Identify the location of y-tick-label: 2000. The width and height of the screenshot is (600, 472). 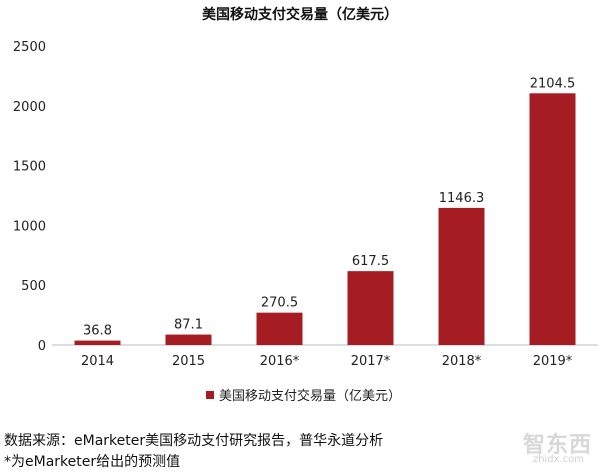
(29, 107).